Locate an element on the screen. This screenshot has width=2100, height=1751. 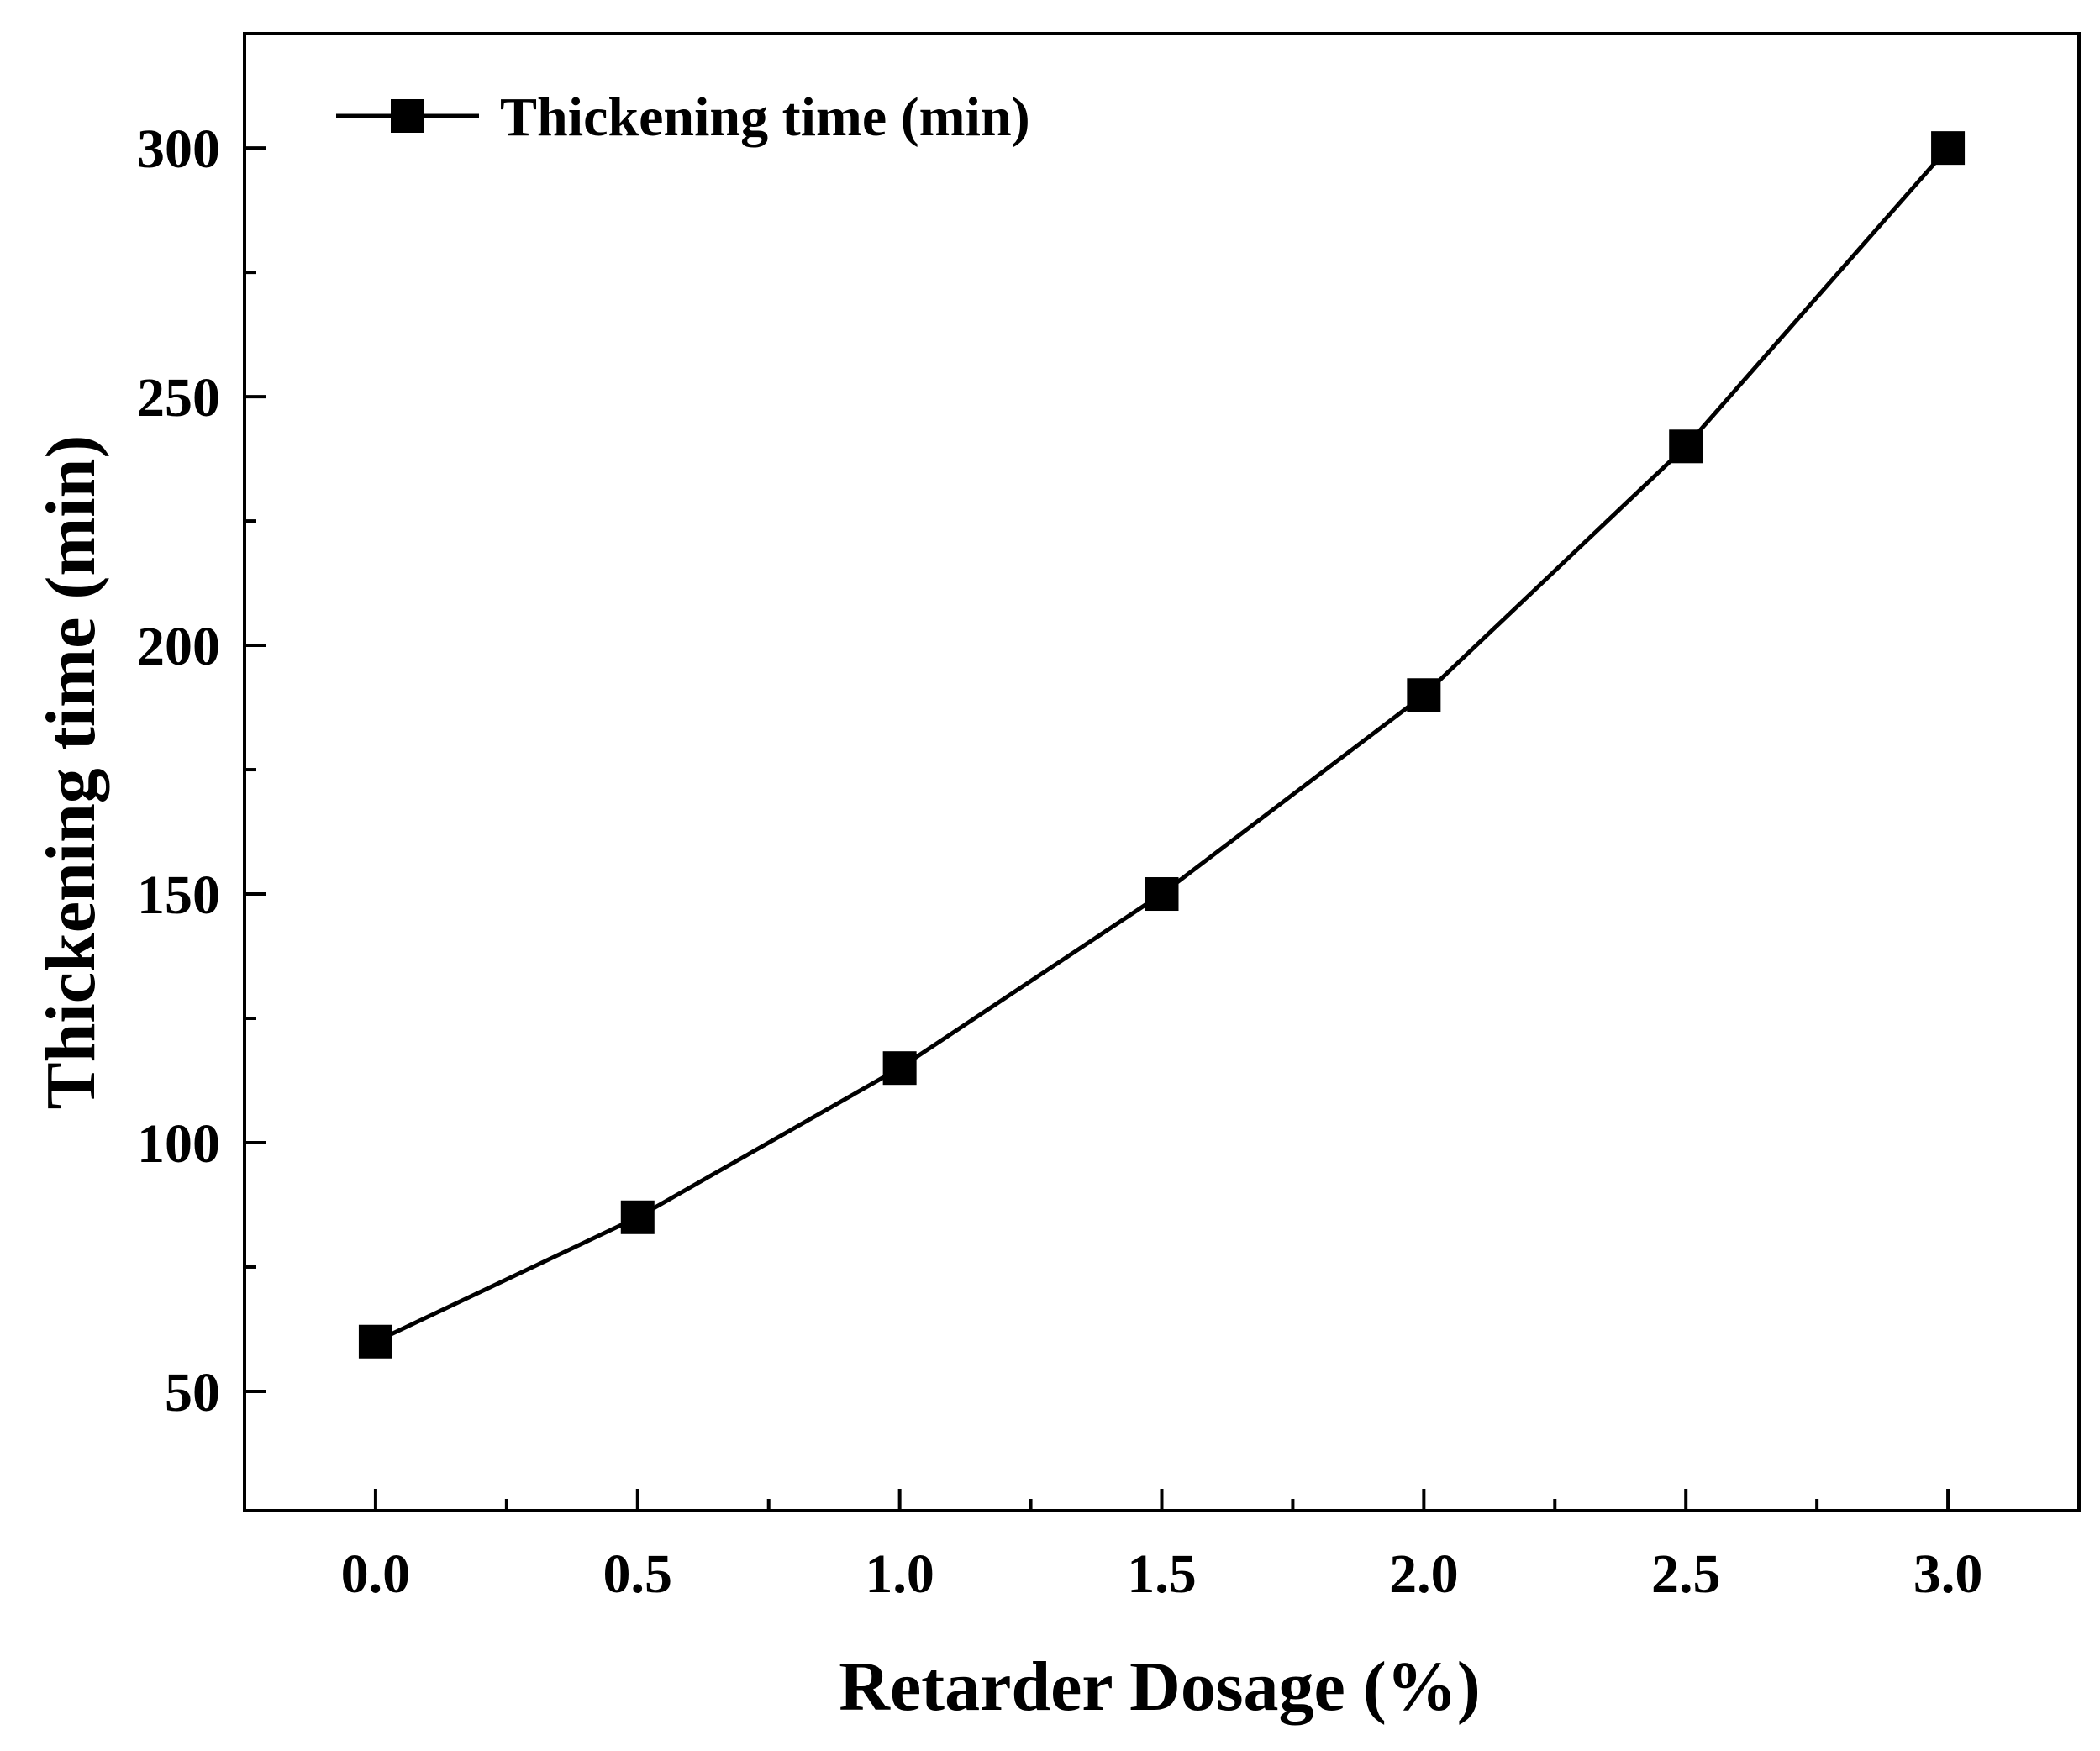
y-tick-label: 300 is located at coordinates (178, 149).